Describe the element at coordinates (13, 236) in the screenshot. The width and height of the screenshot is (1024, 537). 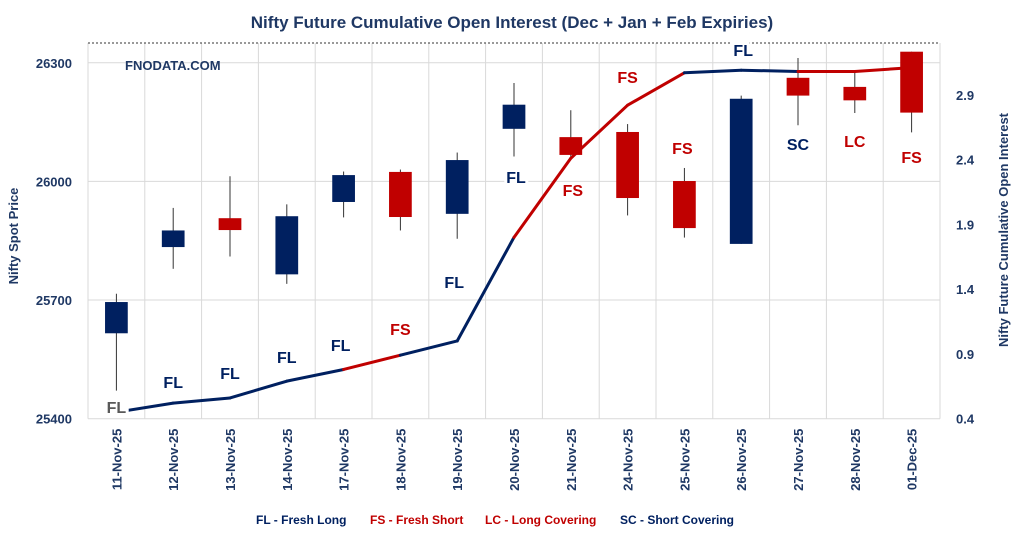
I see `y-axis-label: Nifty Spot Price` at that location.